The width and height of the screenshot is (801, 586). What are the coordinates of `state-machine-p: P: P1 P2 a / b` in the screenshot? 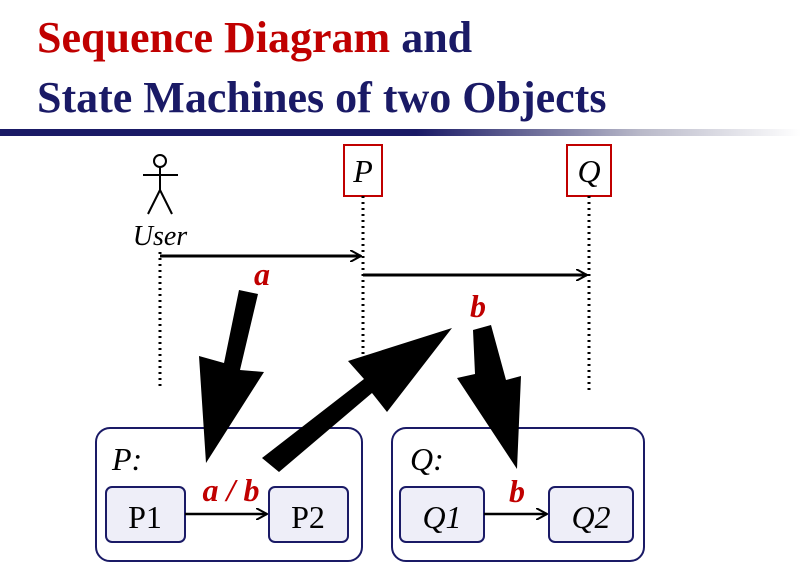 It's located at (229, 494).